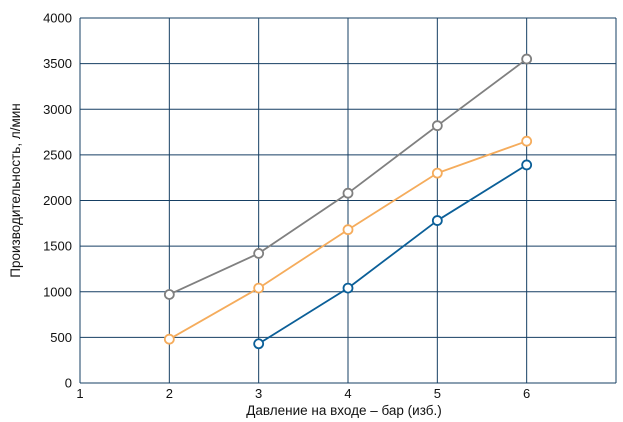 Image resolution: width=623 pixels, height=422 pixels. I want to click on x-tick-label: 6, so click(526, 393).